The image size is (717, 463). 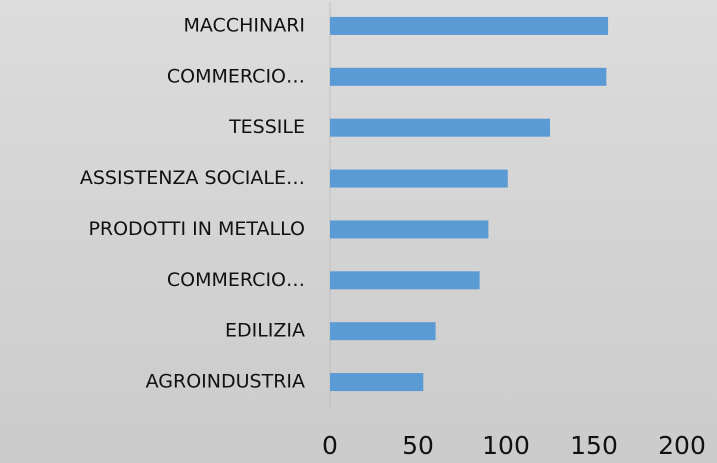 What do you see at coordinates (330, 445) in the screenshot?
I see `x-tick-label: 0` at bounding box center [330, 445].